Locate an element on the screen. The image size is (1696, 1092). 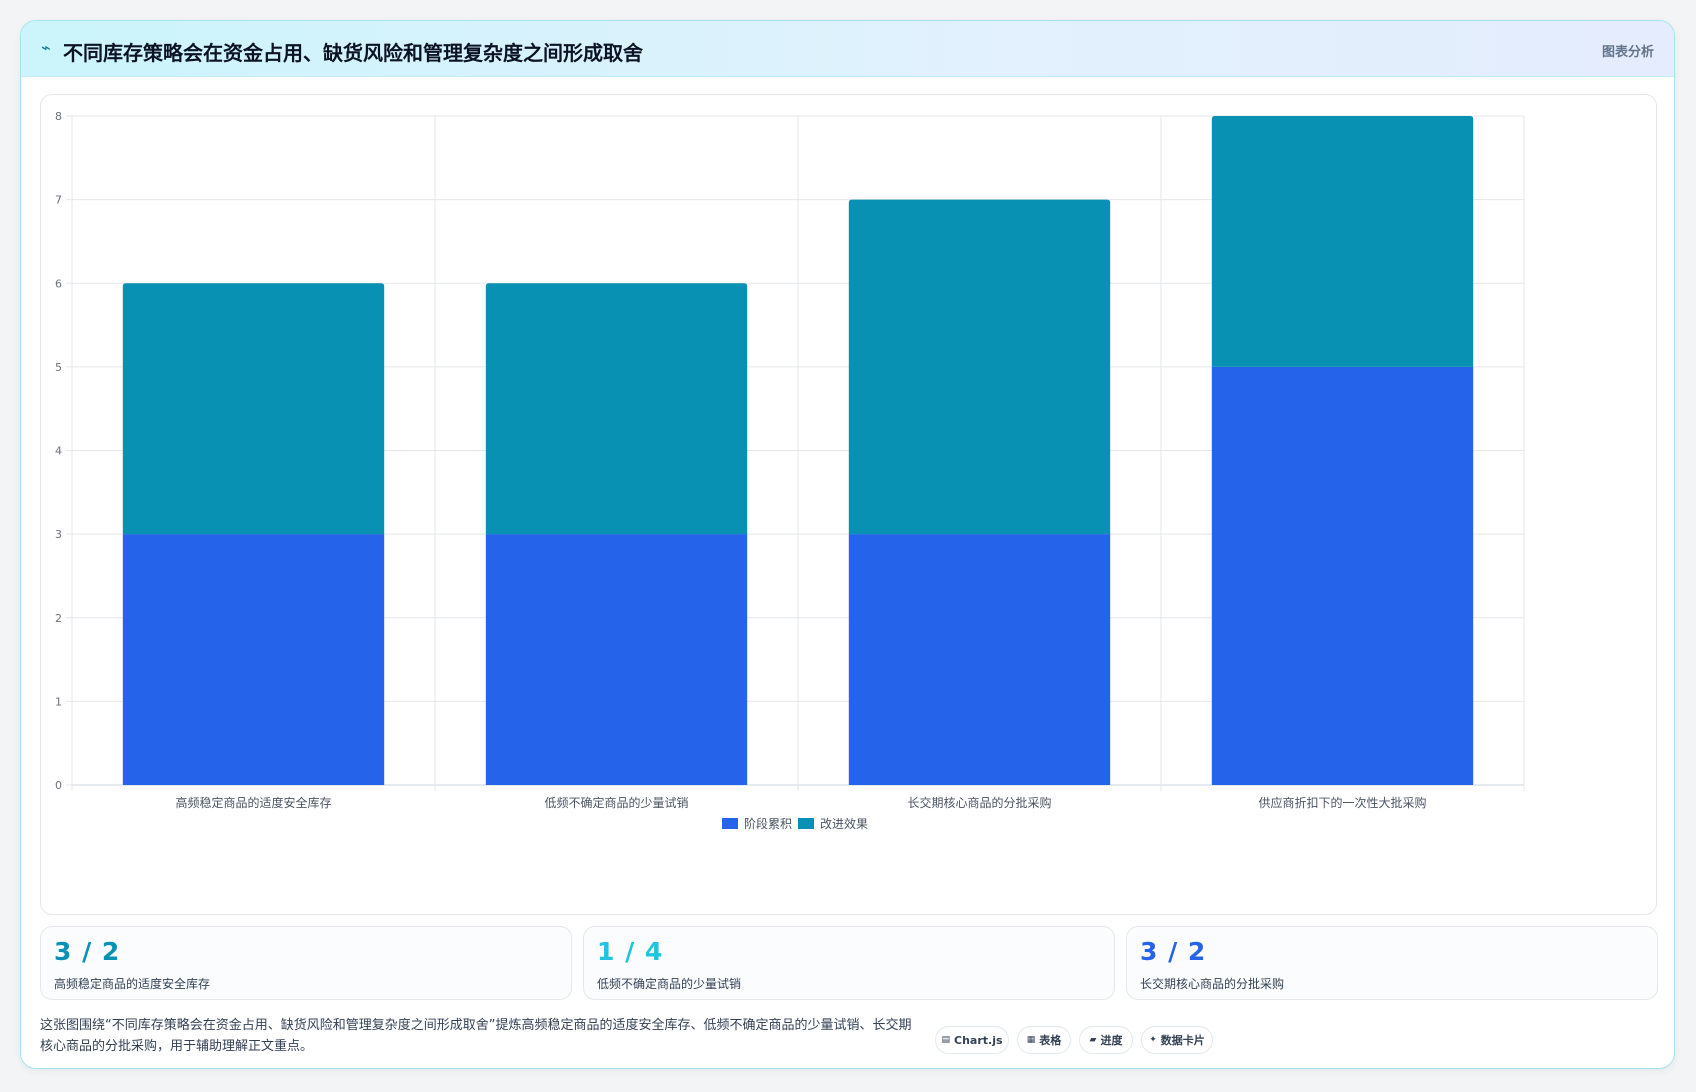
pill-progress: ▰ 进度 is located at coordinates (1106, 1040).